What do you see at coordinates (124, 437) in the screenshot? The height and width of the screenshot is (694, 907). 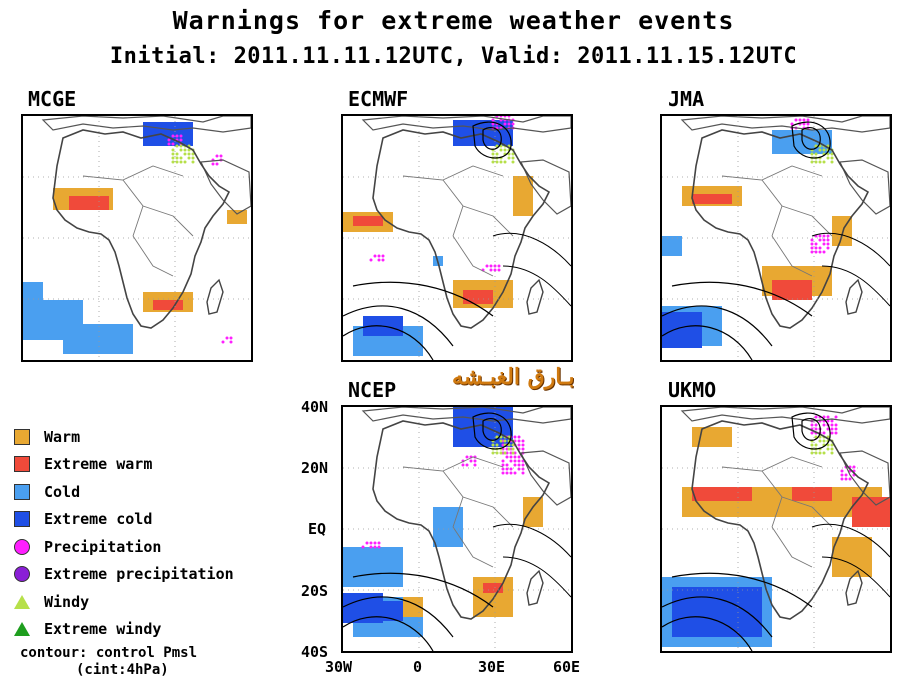 I see `legend-item-warm: Warm` at bounding box center [124, 437].